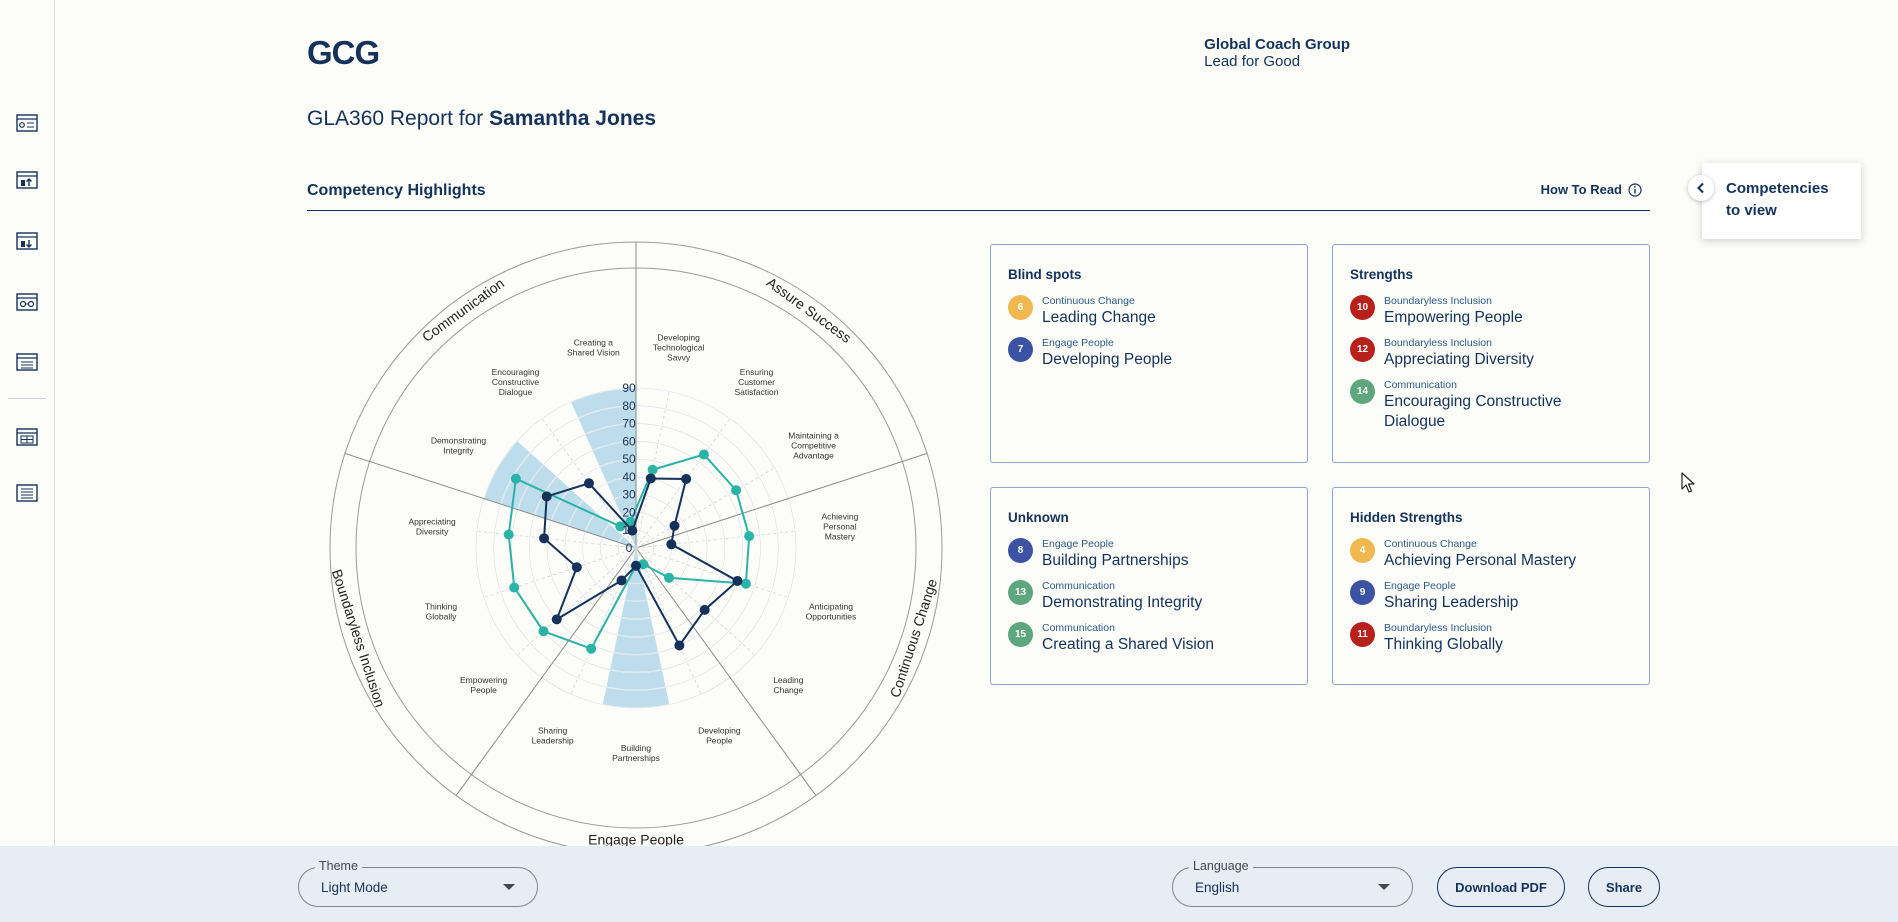 The width and height of the screenshot is (1898, 922). I want to click on competency-text: Engage People Building Partnerships, so click(1115, 554).